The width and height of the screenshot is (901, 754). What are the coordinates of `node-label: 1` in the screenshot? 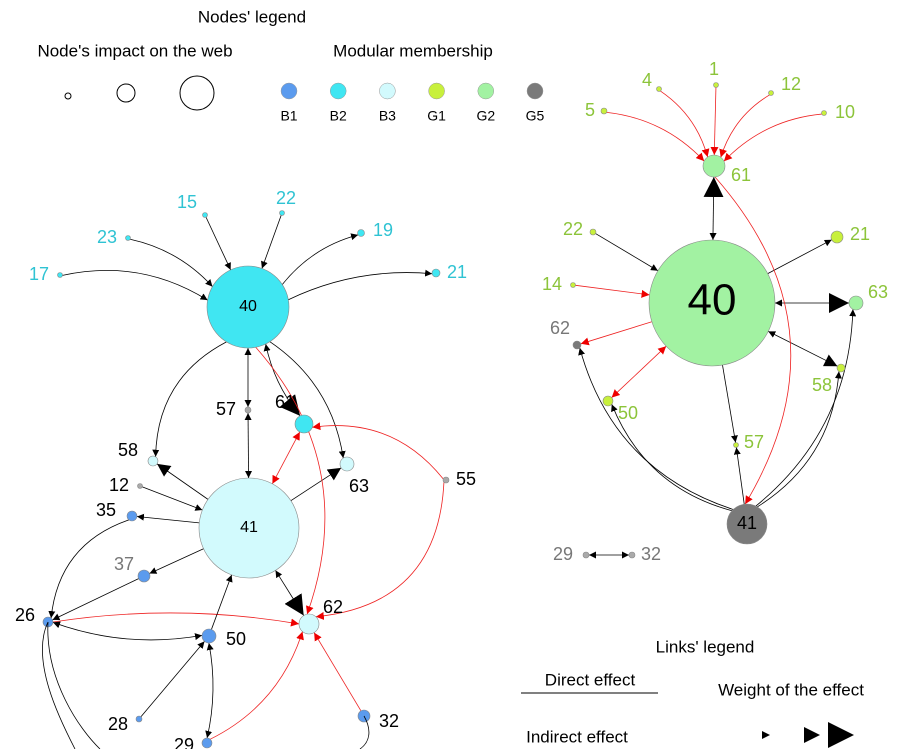 It's located at (714, 69).